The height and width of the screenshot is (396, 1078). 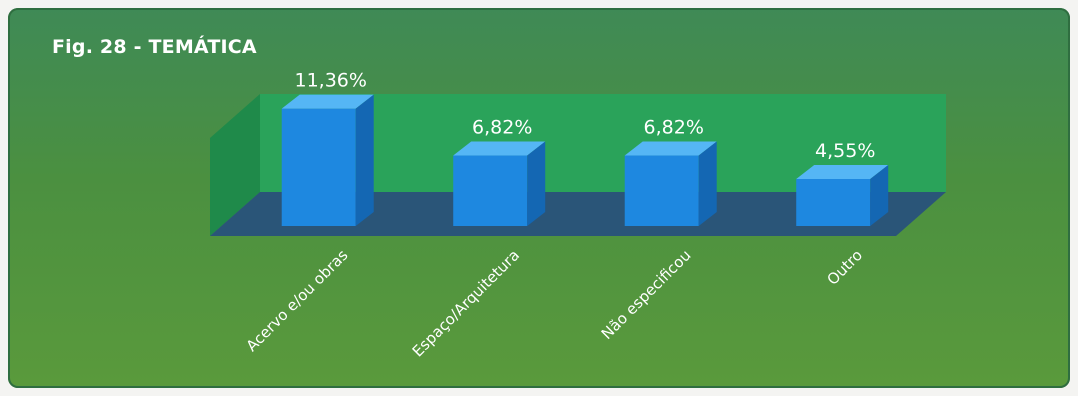 What do you see at coordinates (297, 300) in the screenshot?
I see `category-label: Acervo e/ou obras` at bounding box center [297, 300].